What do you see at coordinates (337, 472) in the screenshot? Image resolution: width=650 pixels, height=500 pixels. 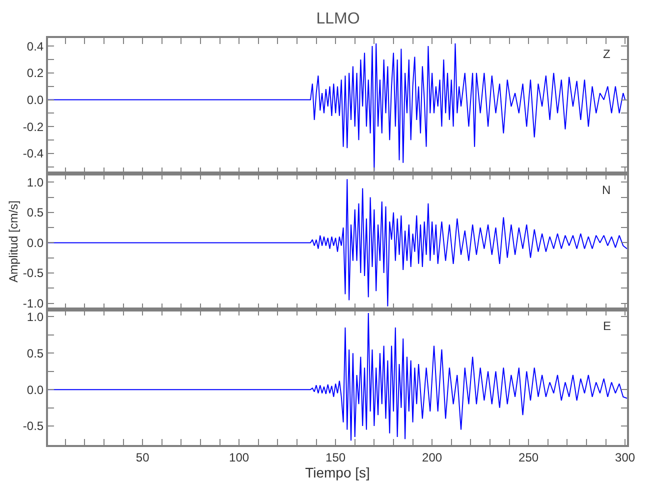 I see `x-axis-title: Tiempo [s]` at bounding box center [337, 472].